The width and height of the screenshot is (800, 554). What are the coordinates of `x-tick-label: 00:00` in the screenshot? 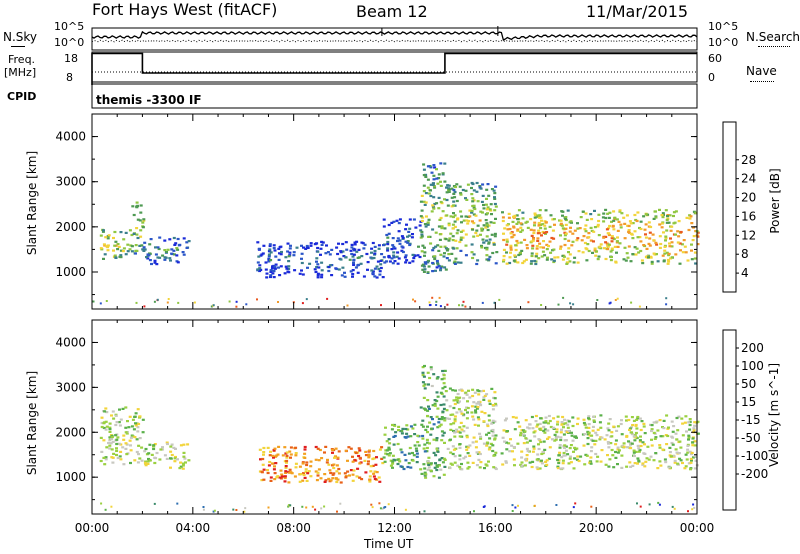 It's located at (697, 528).